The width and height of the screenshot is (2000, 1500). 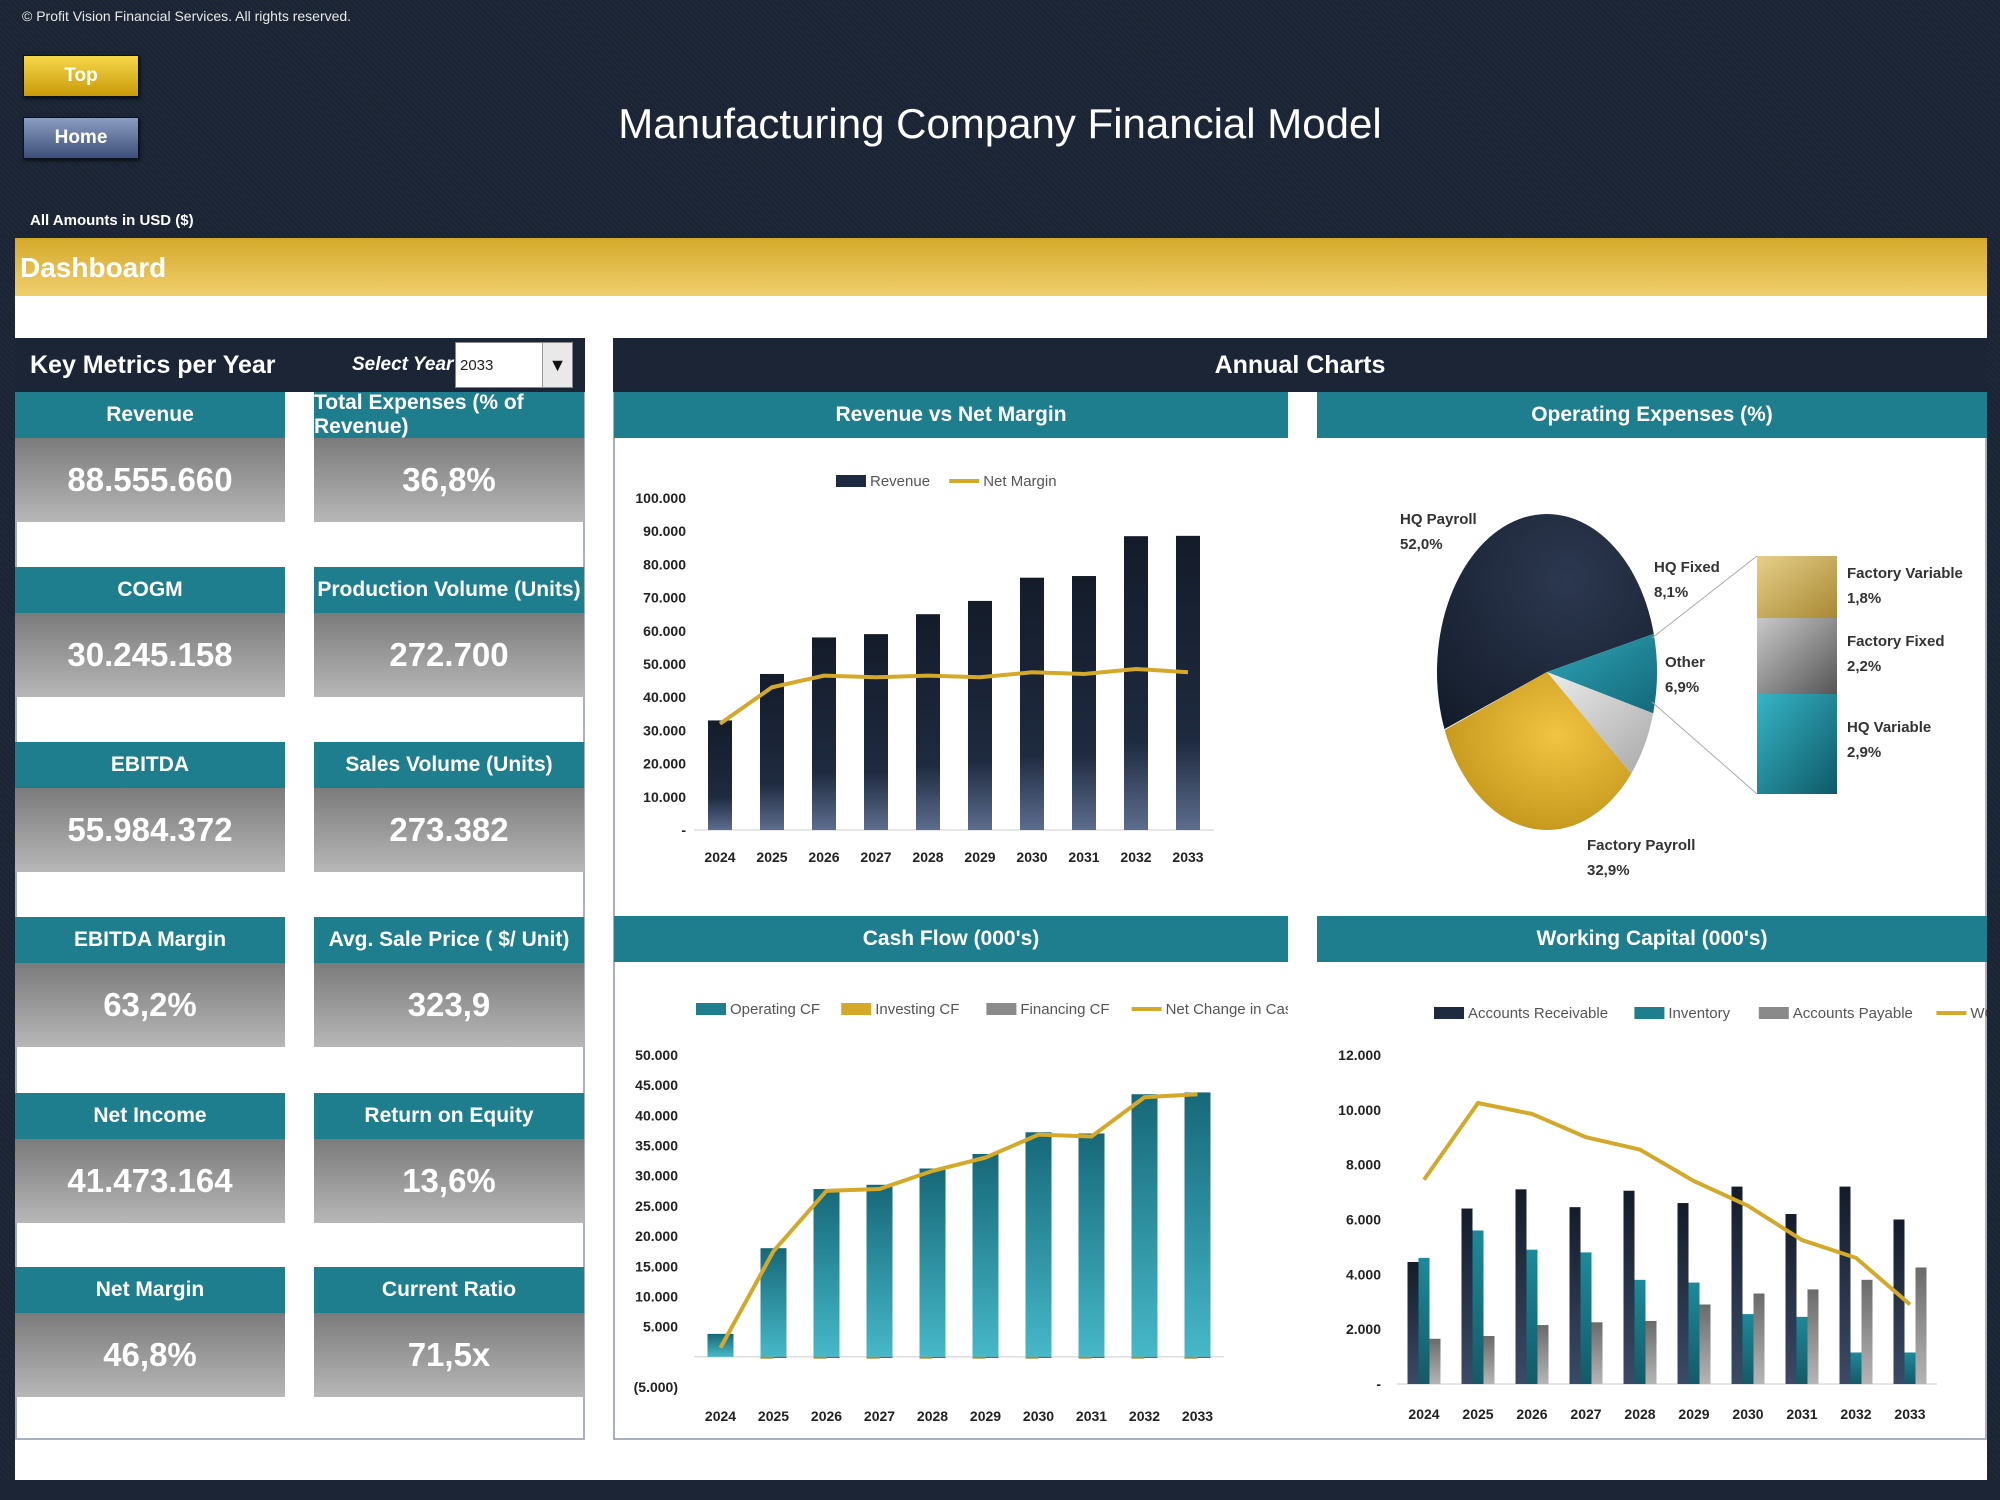 What do you see at coordinates (1001, 267) in the screenshot?
I see `dashboard-section-title: Dashboard` at bounding box center [1001, 267].